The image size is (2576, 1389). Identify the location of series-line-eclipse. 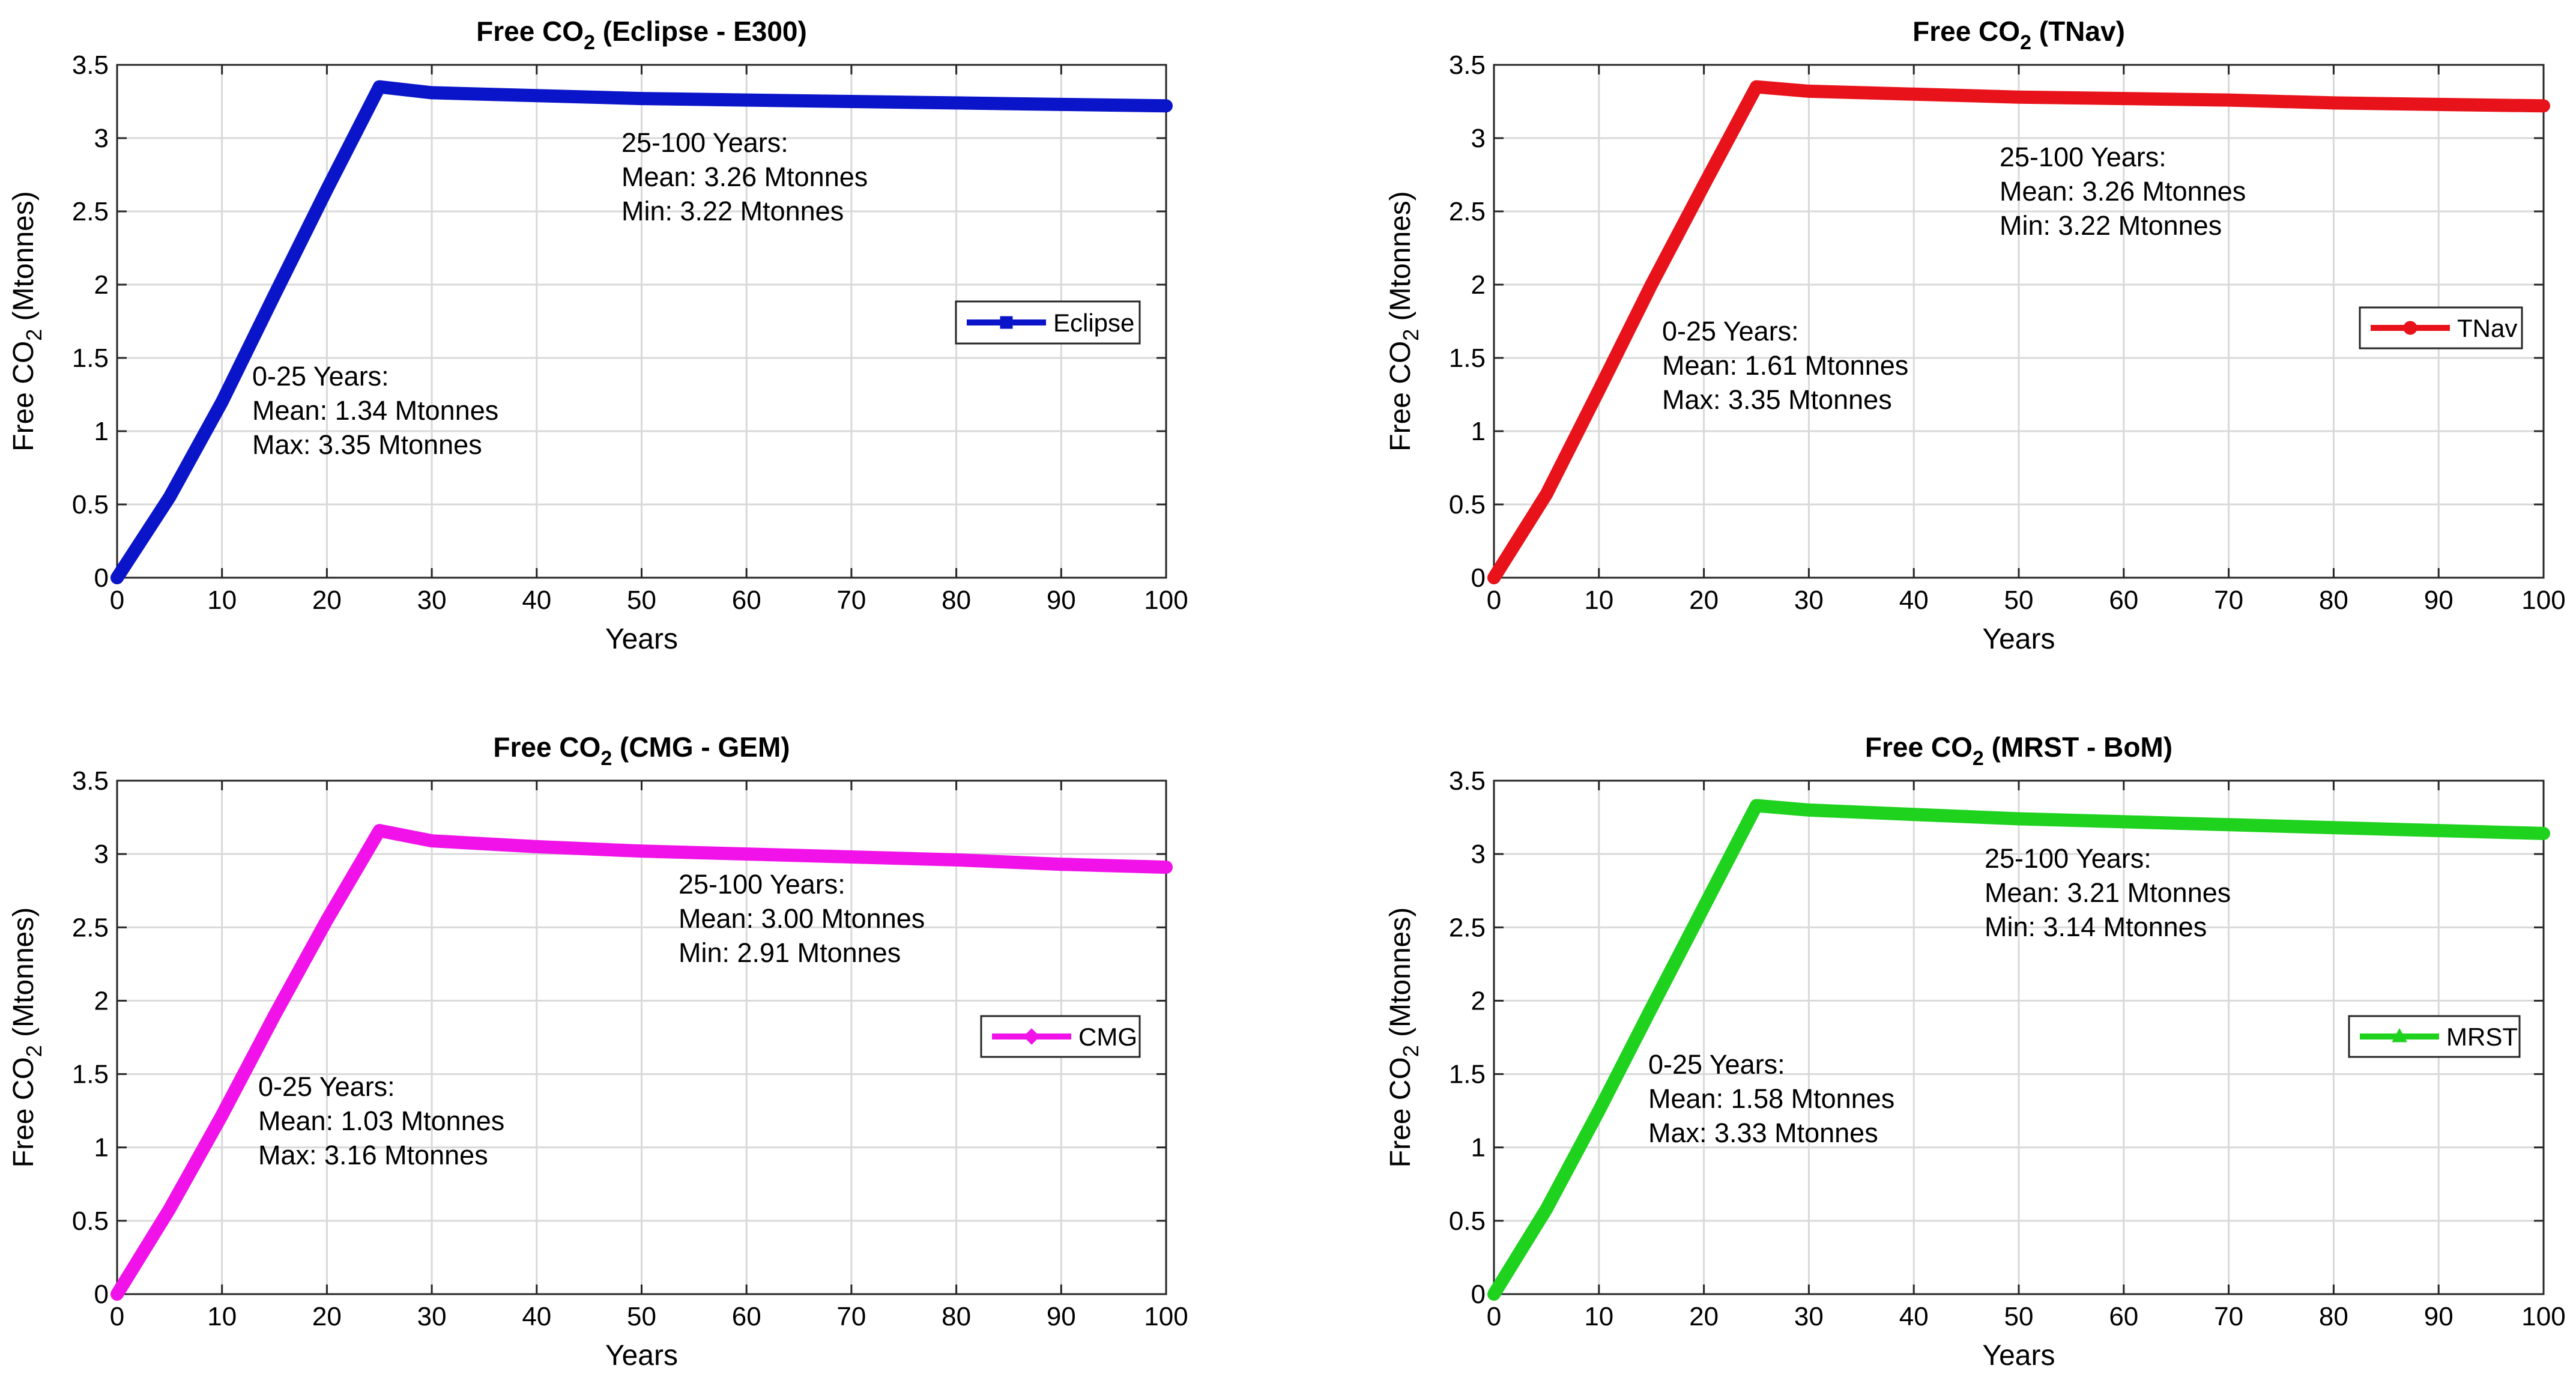
(641, 332).